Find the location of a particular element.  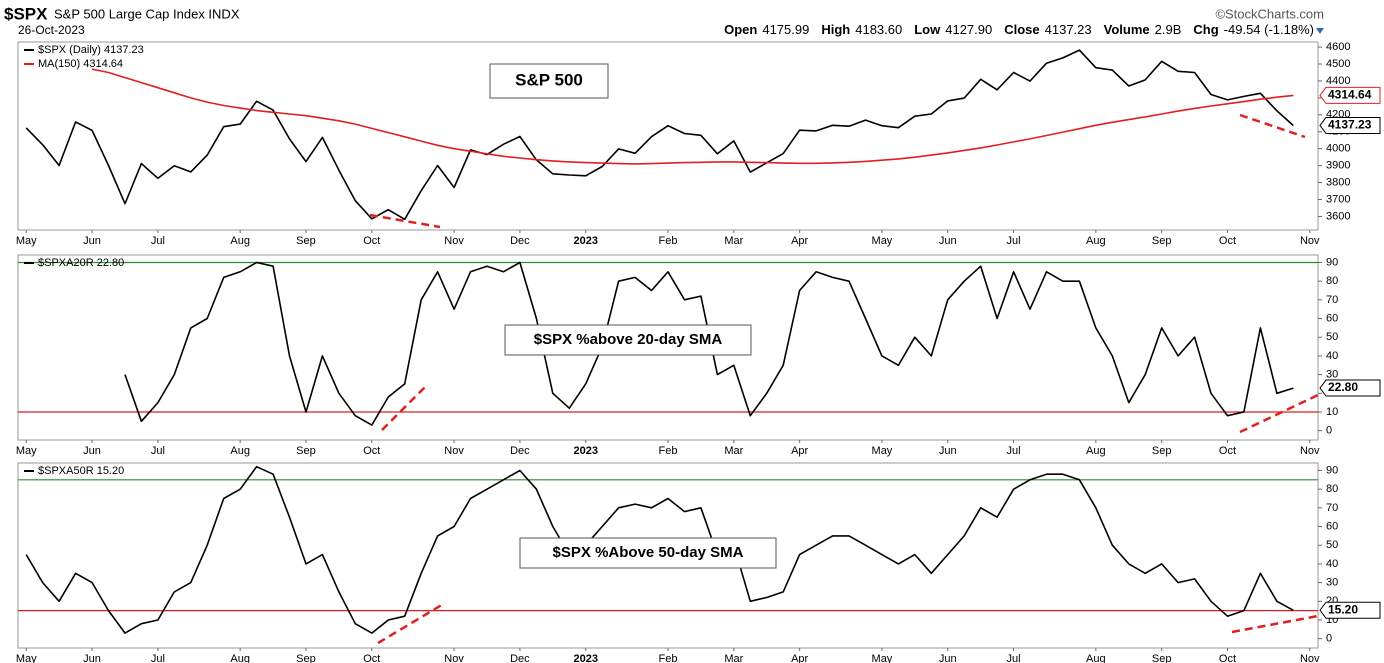

legend-label: $SPXA50R 15.20 is located at coordinates (81, 471).